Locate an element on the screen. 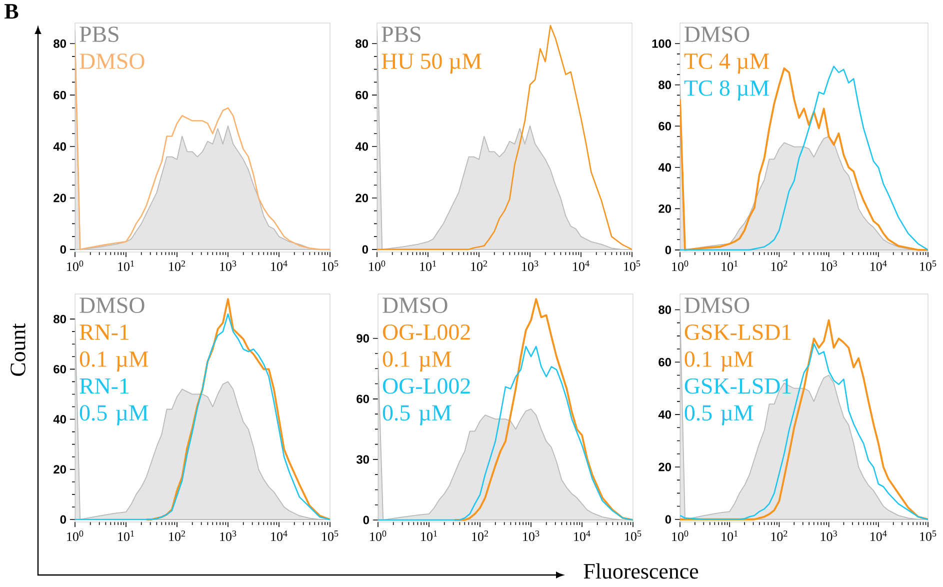 The width and height of the screenshot is (943, 587). series-label: GSK-LSD1 0.1 µM is located at coordinates (737, 348).